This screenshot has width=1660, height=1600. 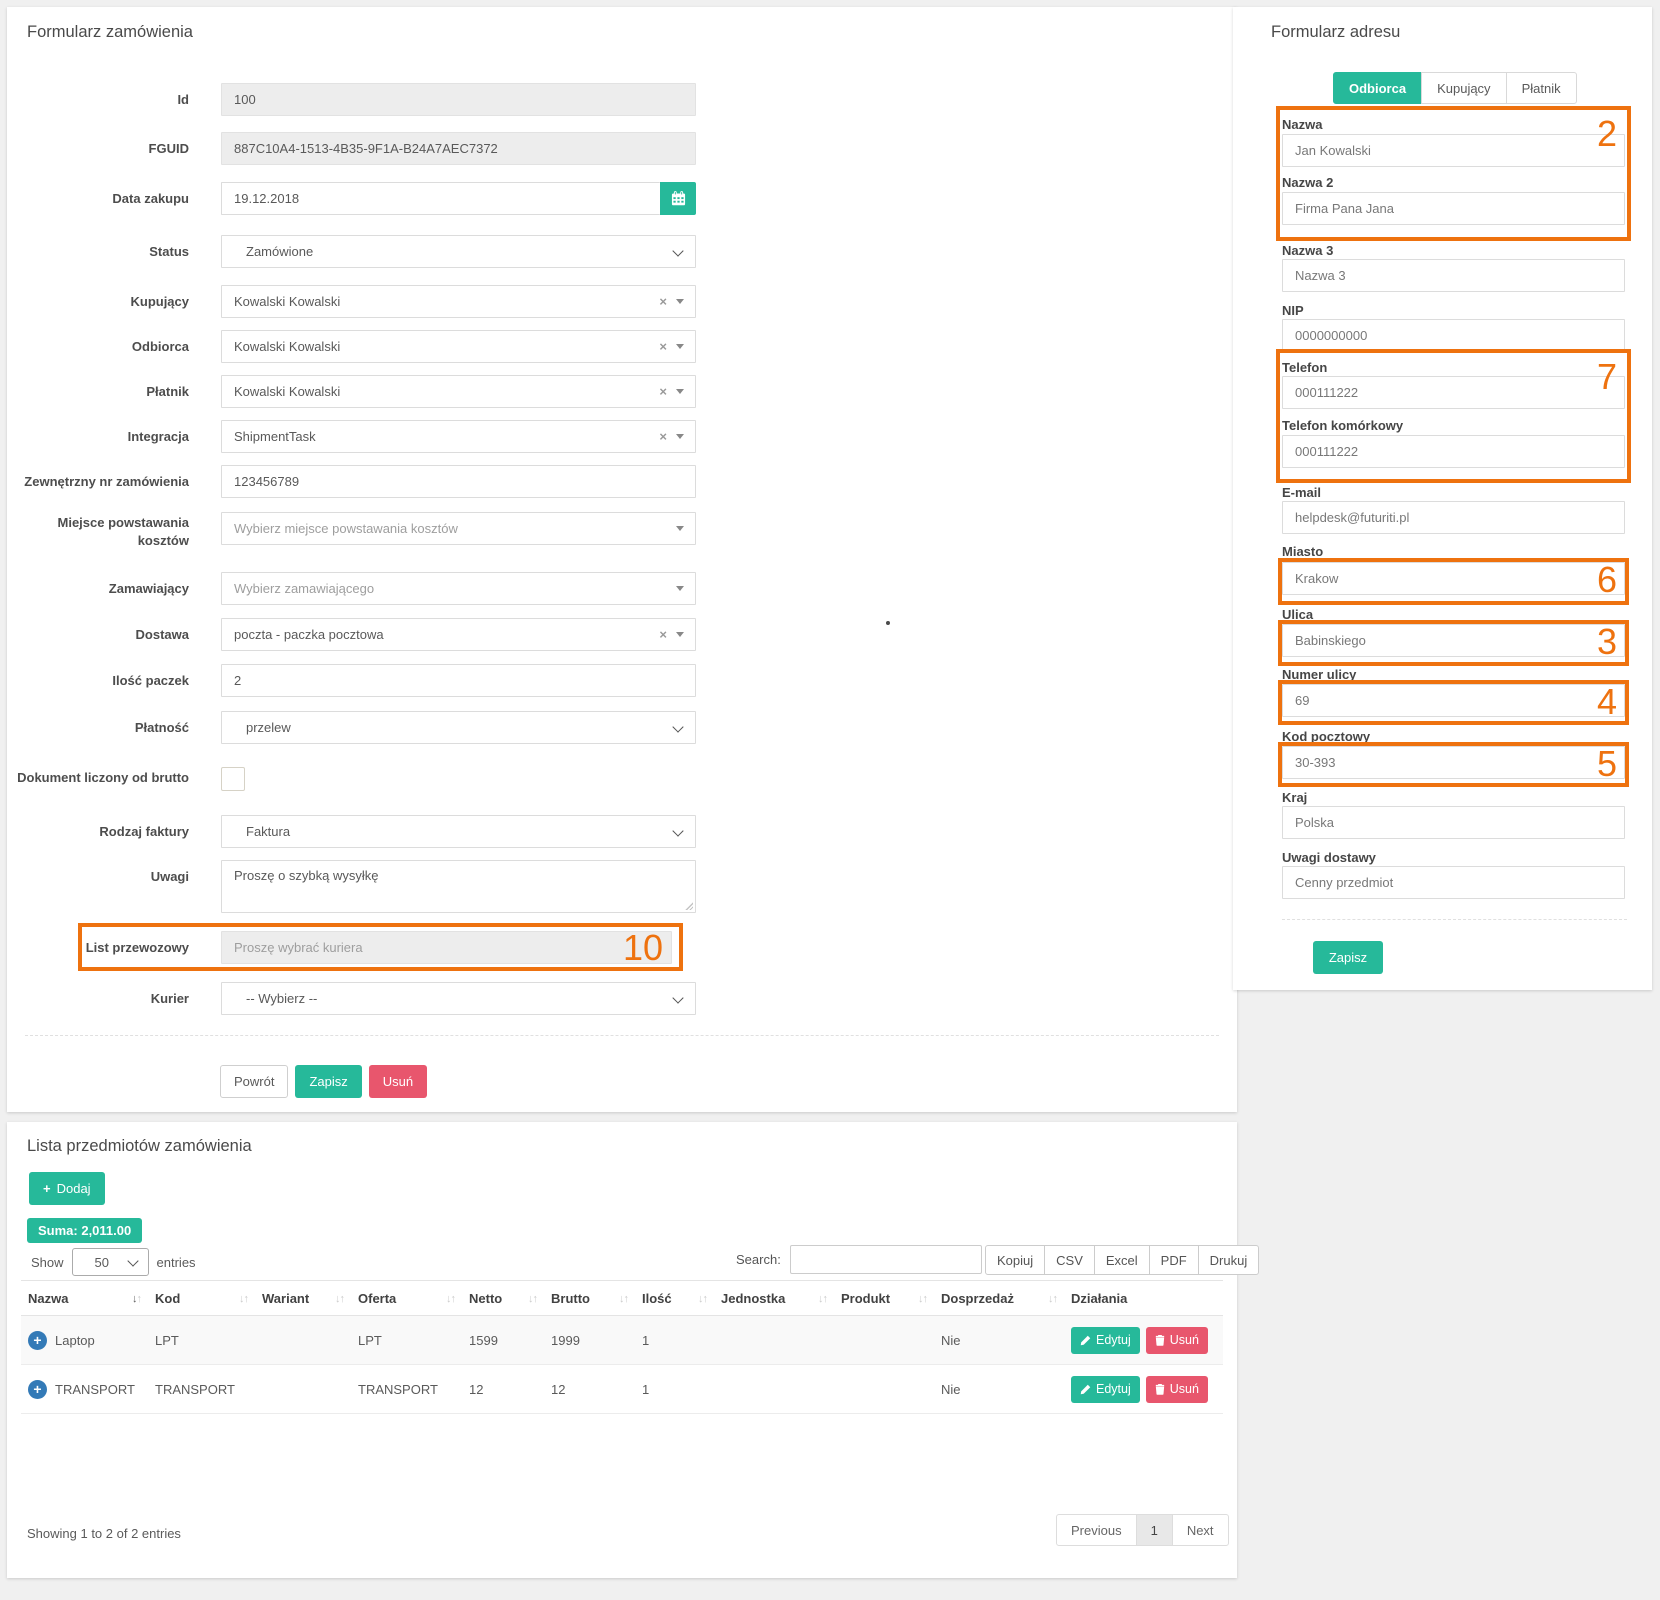 What do you see at coordinates (67, 1188) in the screenshot?
I see `add-item-button: + Dodaj` at bounding box center [67, 1188].